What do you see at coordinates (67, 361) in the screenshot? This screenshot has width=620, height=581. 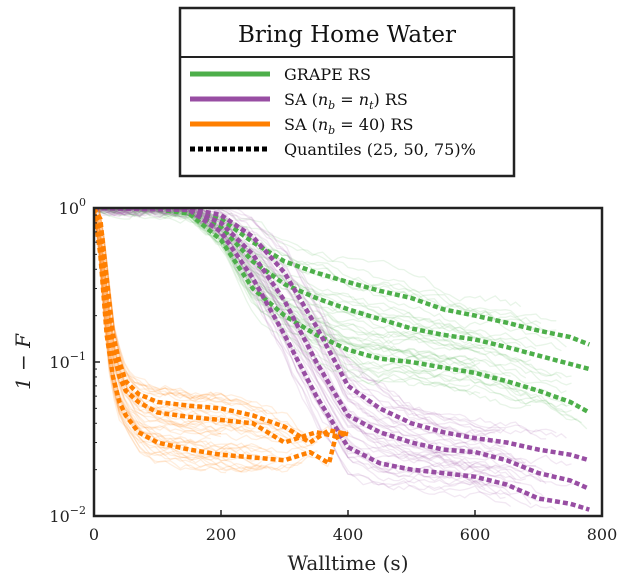 I see `y-tick-label: 10⁻¹` at bounding box center [67, 361].